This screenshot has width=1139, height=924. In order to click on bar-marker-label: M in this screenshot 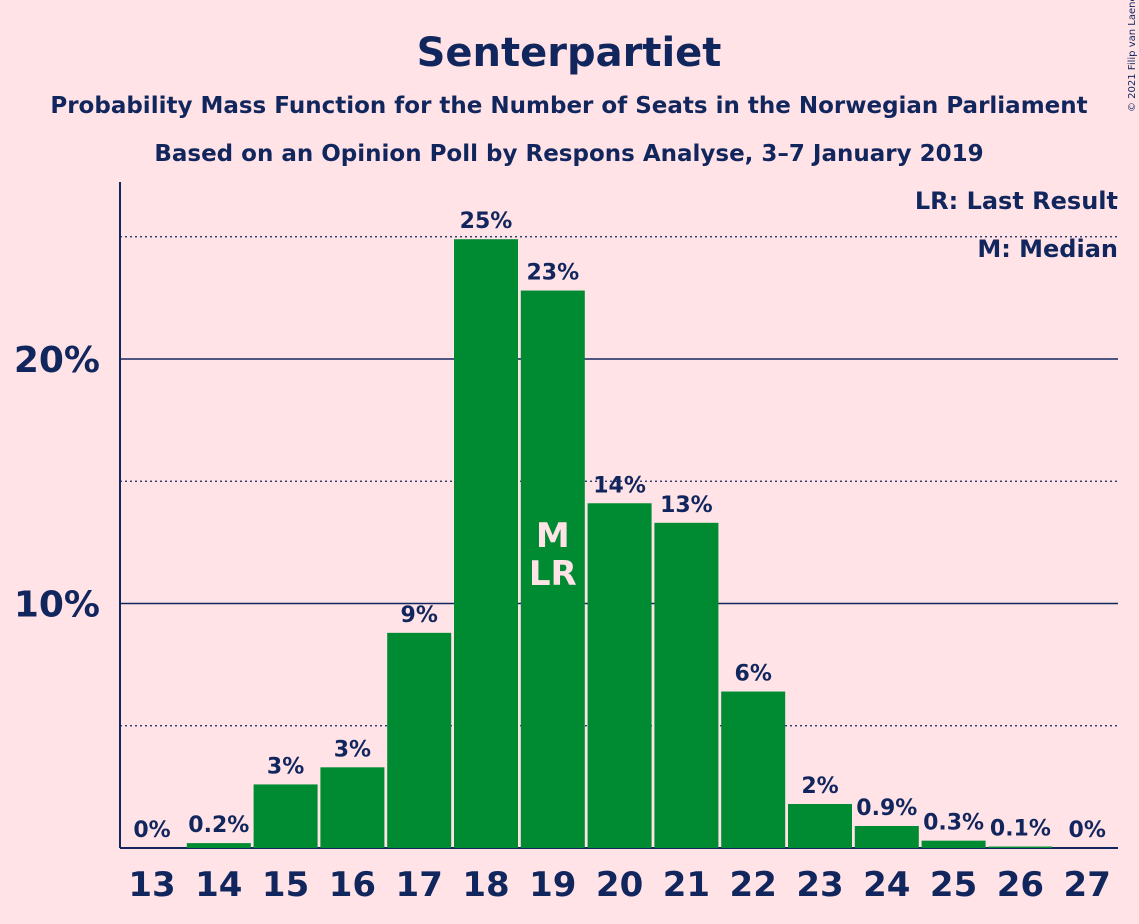, I will do `click(553, 536)`.